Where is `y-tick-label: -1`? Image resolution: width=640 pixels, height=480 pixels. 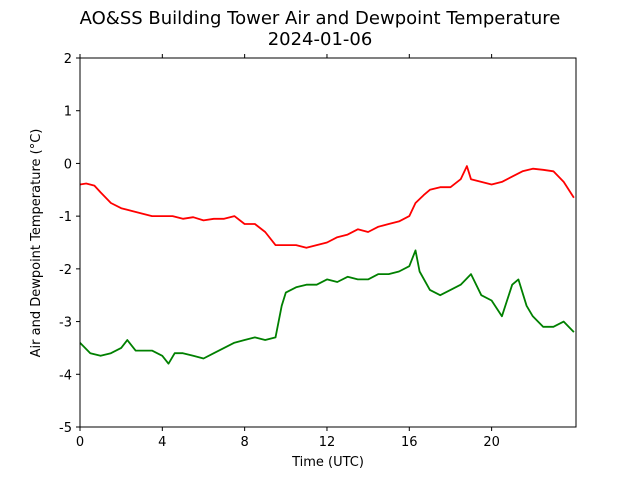
y-tick-label: -1 is located at coordinates (65, 217).